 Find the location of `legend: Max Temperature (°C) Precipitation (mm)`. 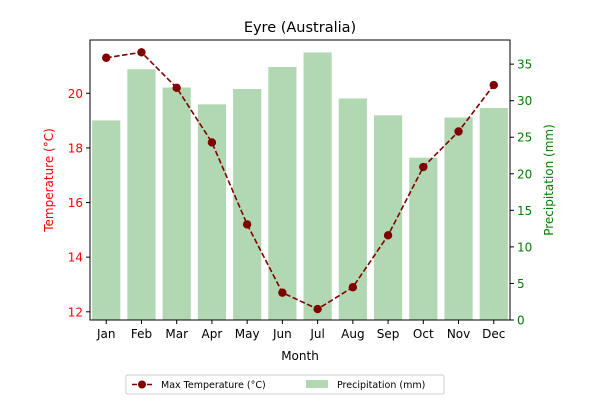

legend: Max Temperature (°C) Precipitation (mm) is located at coordinates (285, 384).